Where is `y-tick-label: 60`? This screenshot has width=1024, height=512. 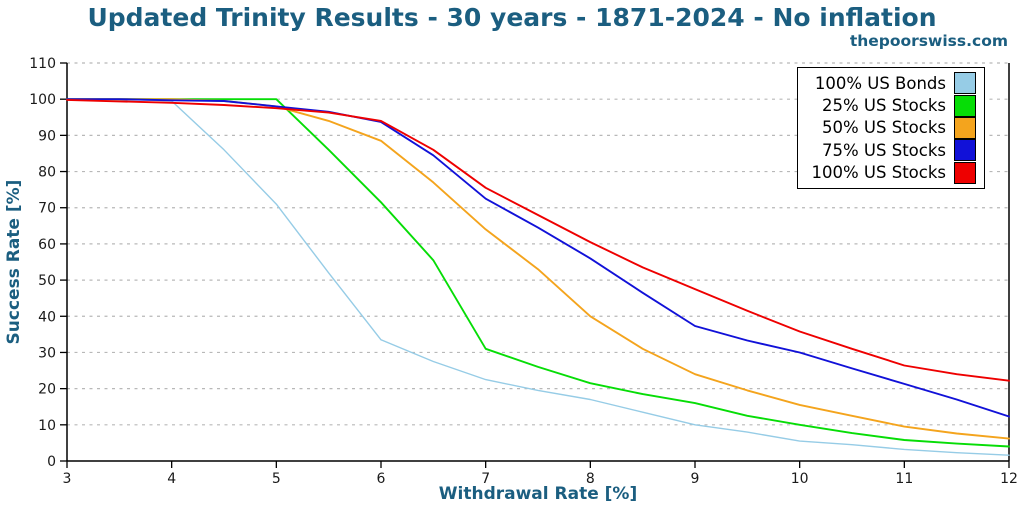 y-tick-label: 60 is located at coordinates (47, 245).